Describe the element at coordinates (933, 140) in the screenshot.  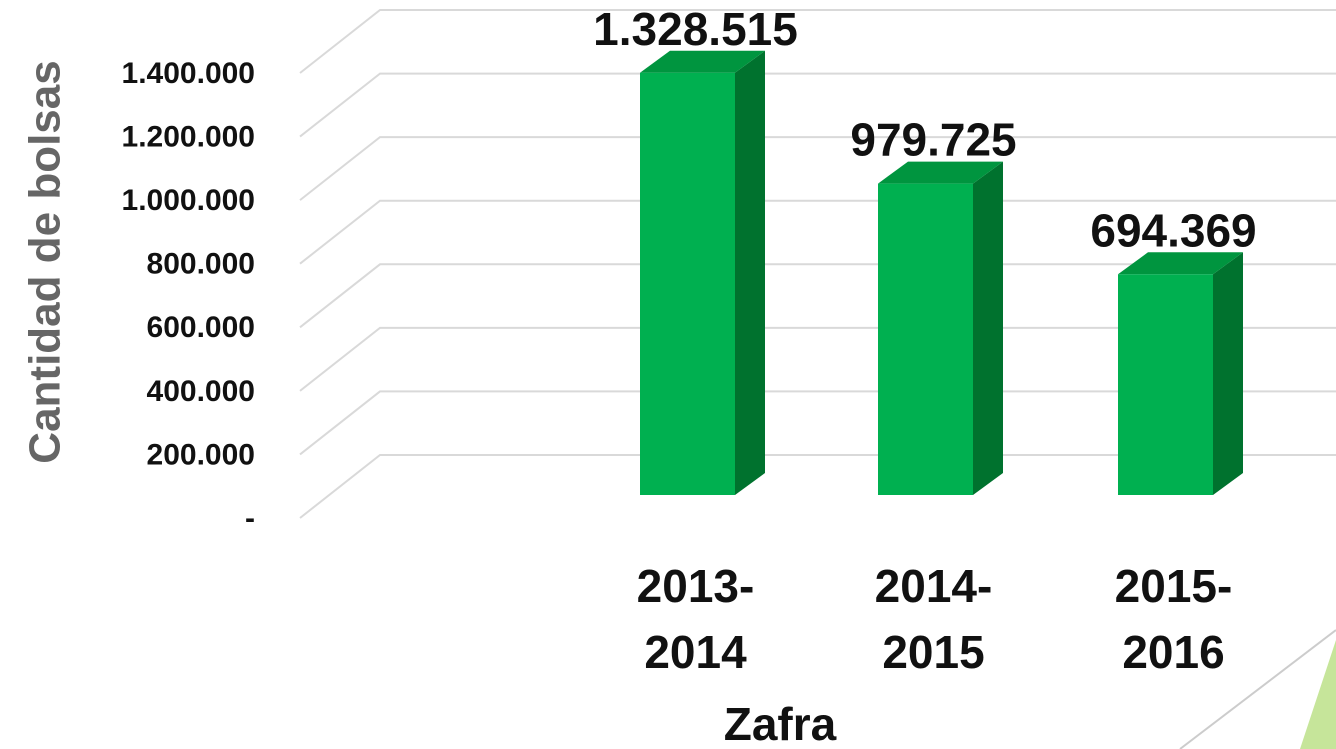
I see `value-label: 979.725` at that location.